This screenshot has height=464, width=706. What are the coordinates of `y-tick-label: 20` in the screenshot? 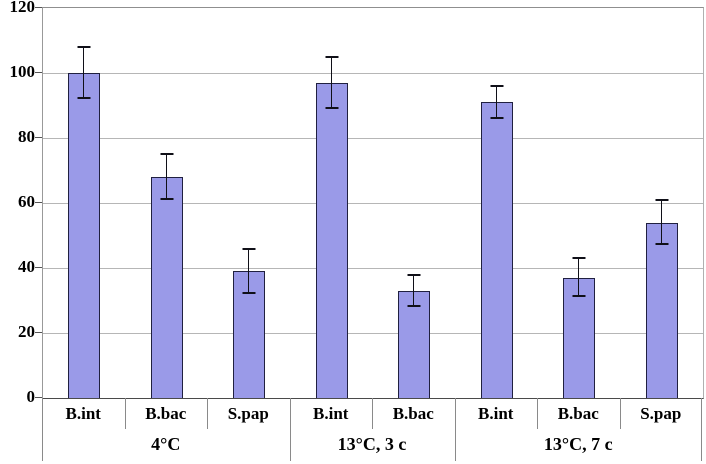 It's located at (26, 331).